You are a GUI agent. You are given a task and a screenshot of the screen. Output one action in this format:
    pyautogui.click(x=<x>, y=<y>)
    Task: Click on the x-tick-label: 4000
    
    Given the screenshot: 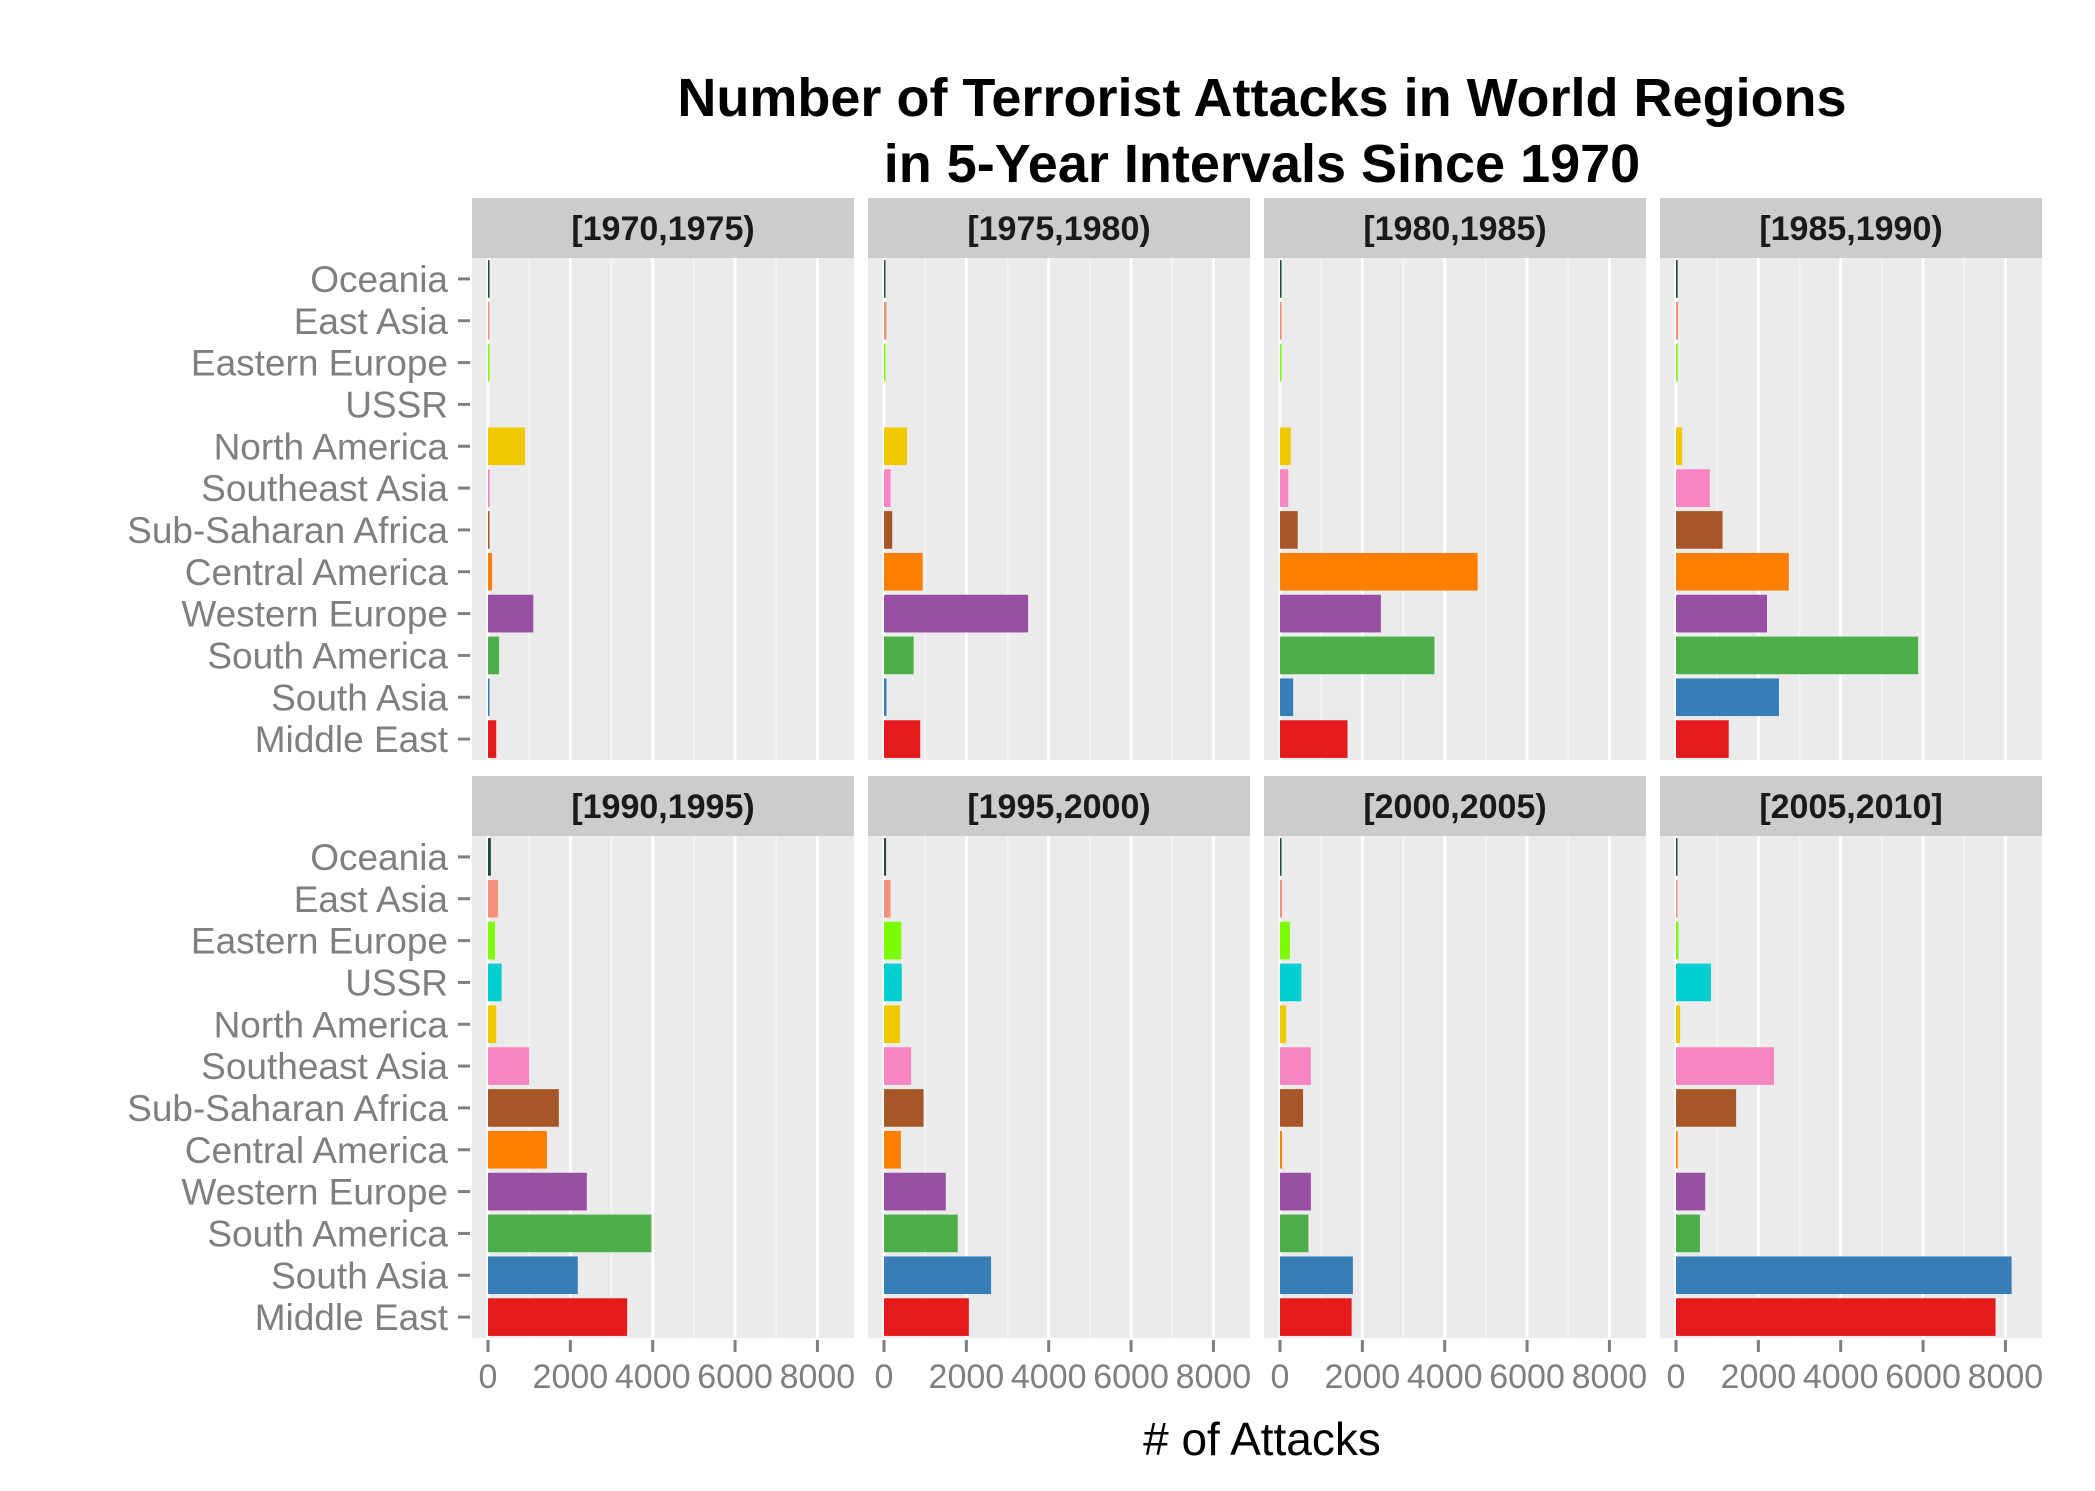 What is the action you would take?
    pyautogui.click(x=1049, y=1377)
    